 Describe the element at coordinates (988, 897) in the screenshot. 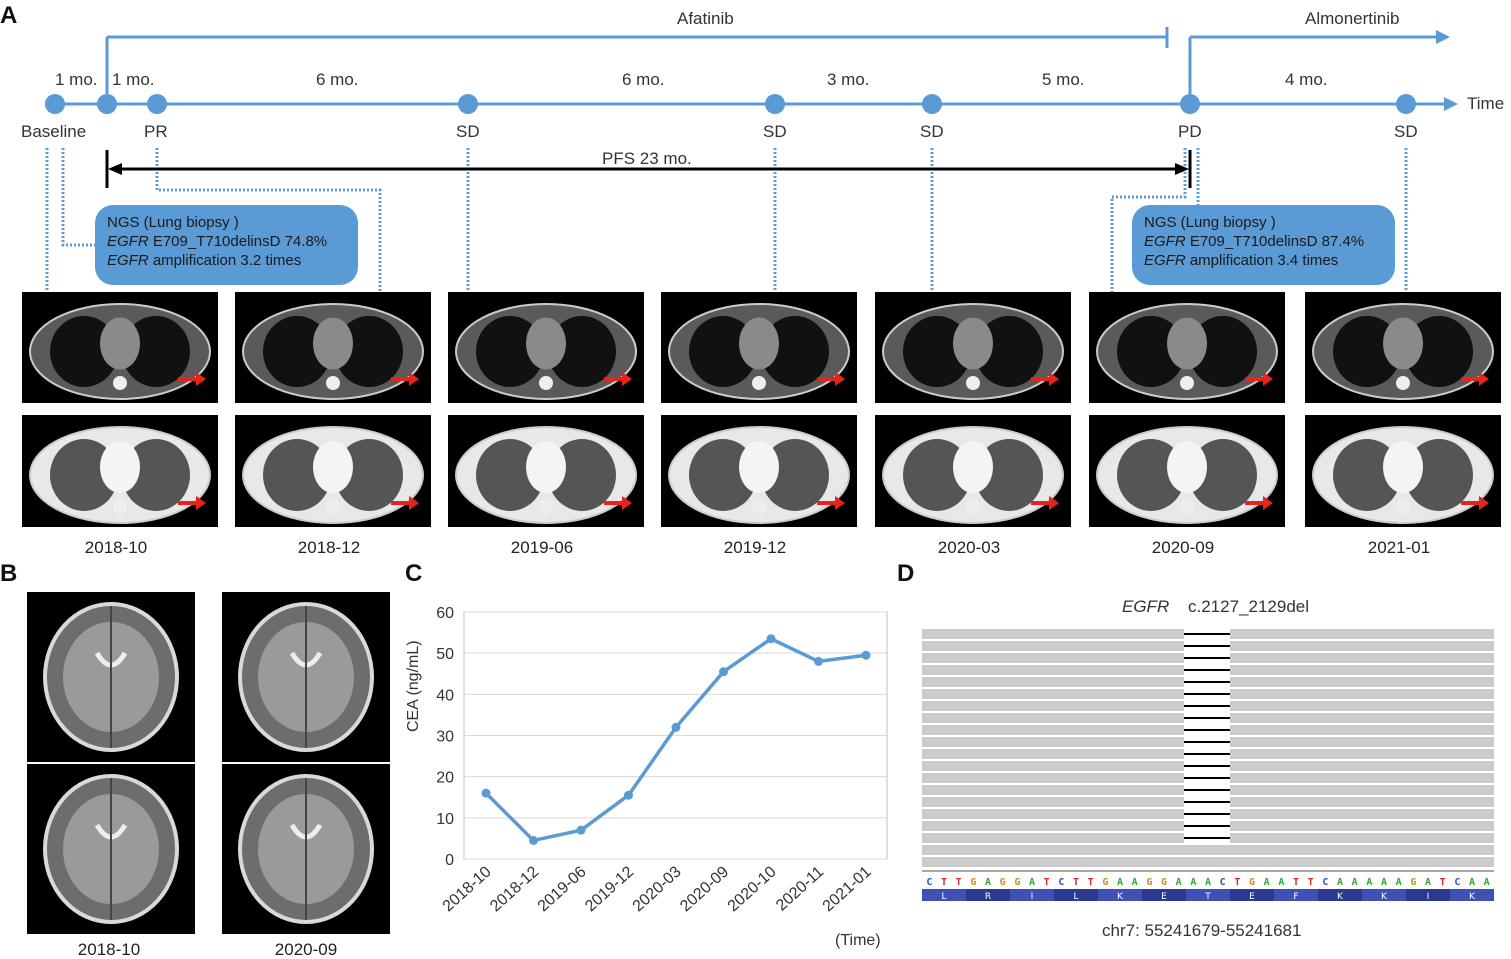

I see `amino-acid-label: R` at that location.